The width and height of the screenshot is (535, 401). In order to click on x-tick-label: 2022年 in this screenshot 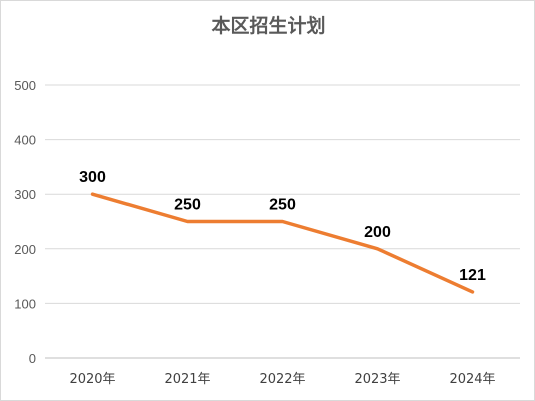, I will do `click(282, 379)`.